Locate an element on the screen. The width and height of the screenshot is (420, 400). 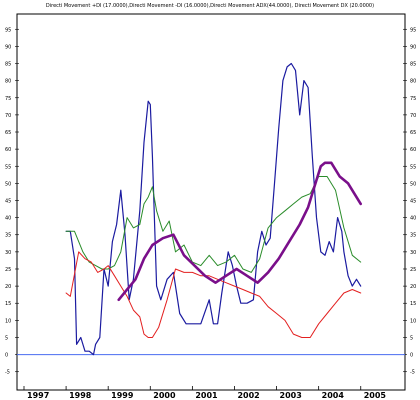
y-tick-label-left: 65 is located at coordinates (8, 133).